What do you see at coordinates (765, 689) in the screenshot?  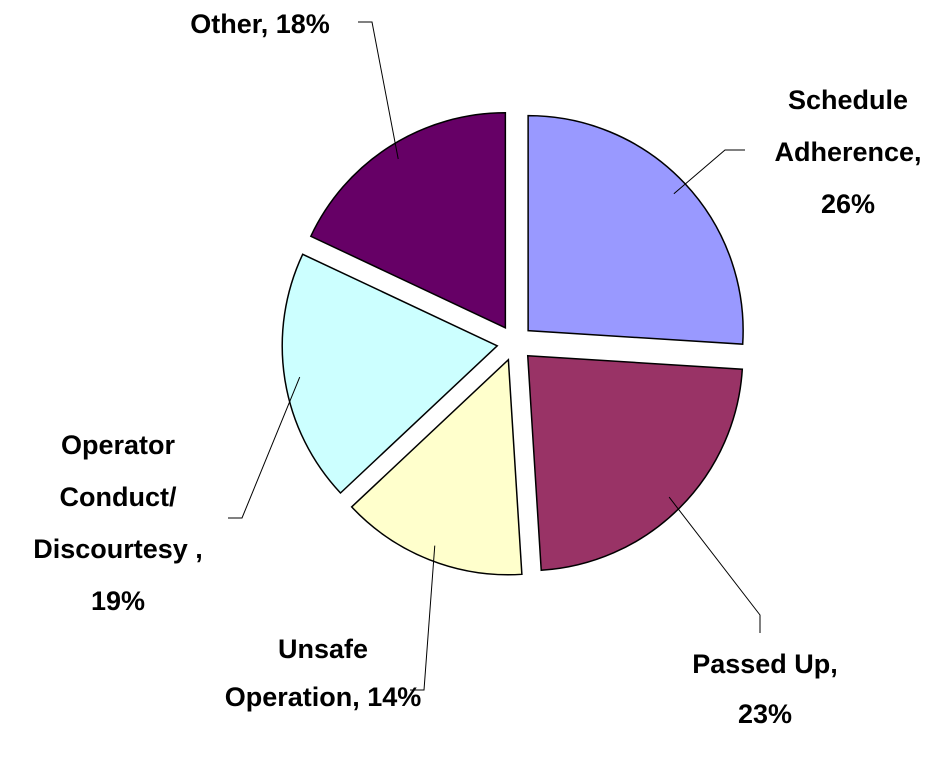 I see `data-label: Passed Up, 23%` at bounding box center [765, 689].